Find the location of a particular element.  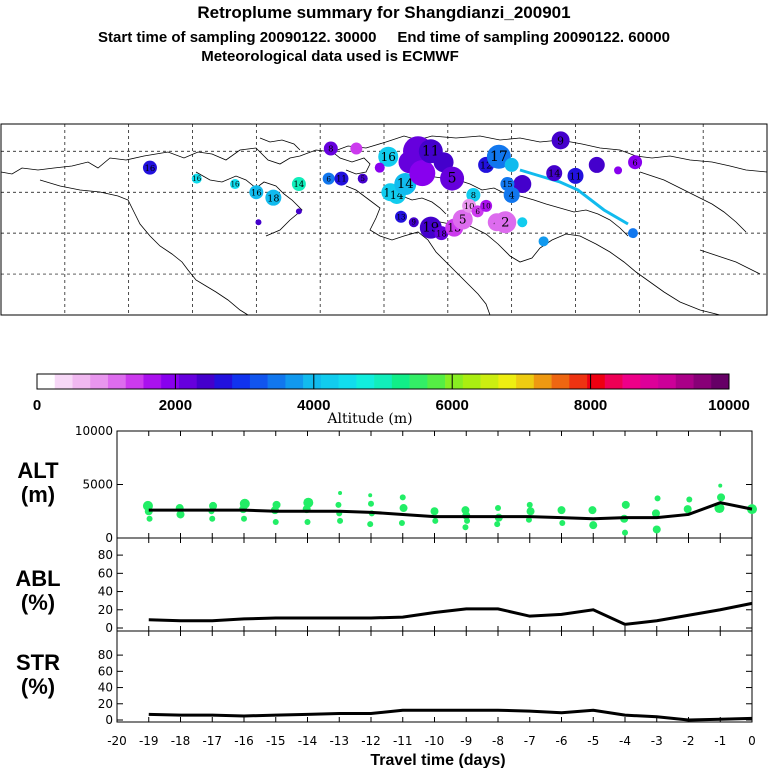

x-tick-label: -16 is located at coordinates (244, 741).